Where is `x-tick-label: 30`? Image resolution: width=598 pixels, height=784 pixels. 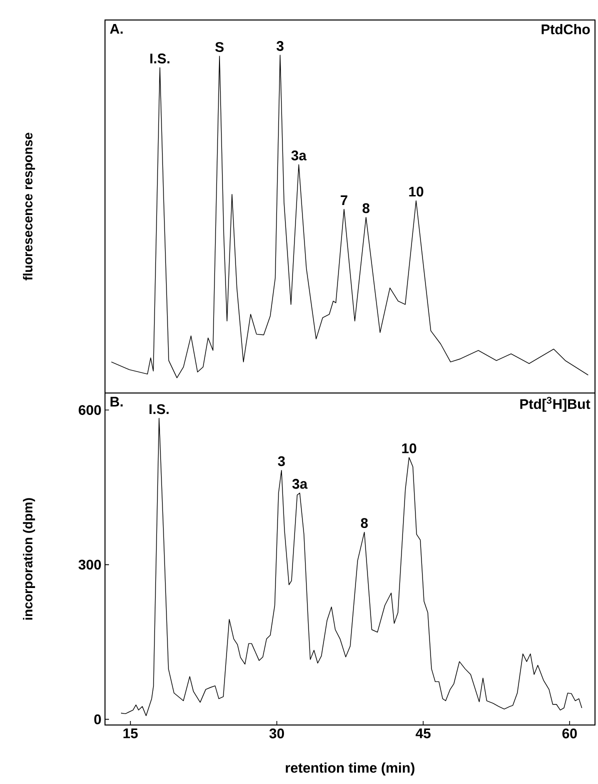 x-tick-label: 30 is located at coordinates (276, 733).